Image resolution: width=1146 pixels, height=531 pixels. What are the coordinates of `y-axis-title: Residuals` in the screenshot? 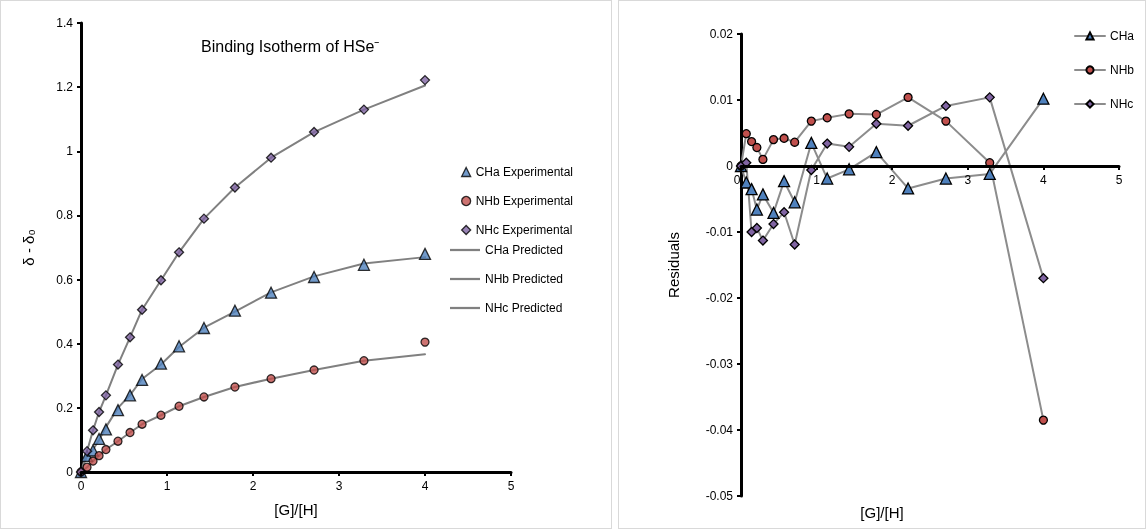 It's located at (673, 265).